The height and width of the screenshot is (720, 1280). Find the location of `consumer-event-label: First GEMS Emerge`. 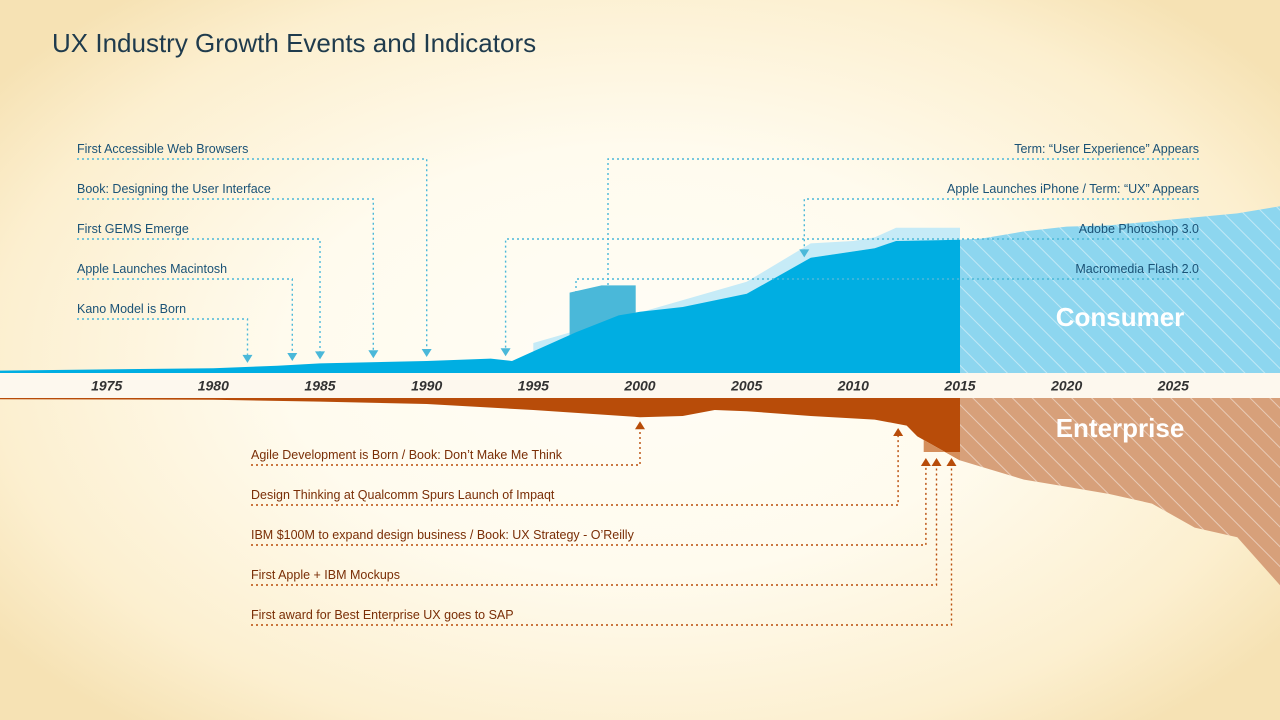

consumer-event-label: First GEMS Emerge is located at coordinates (133, 229).